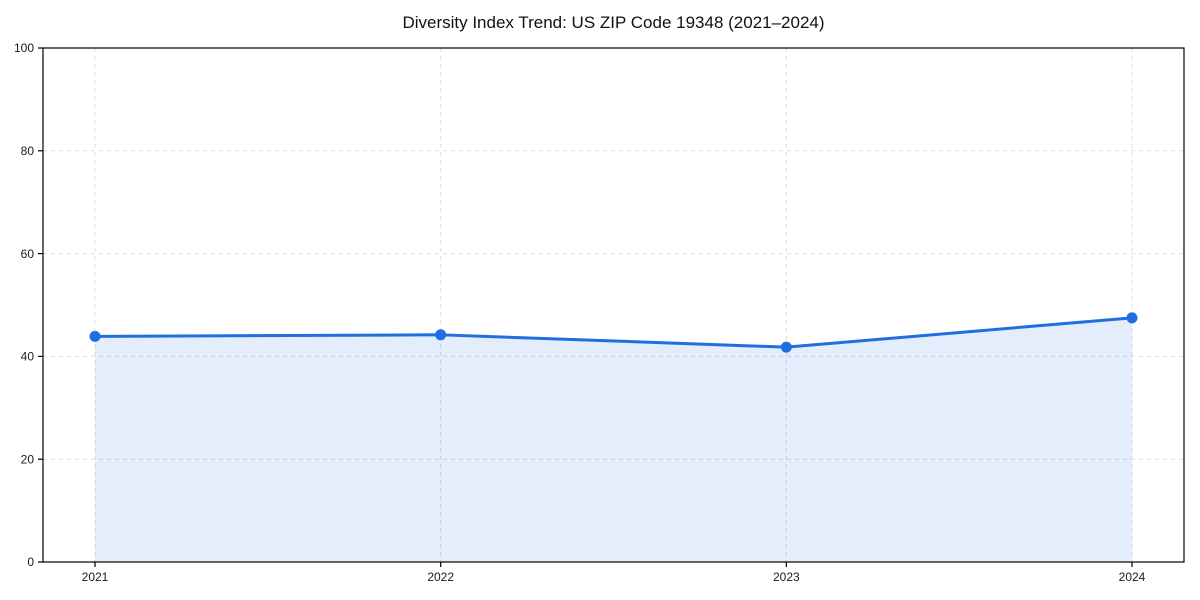 This screenshot has width=1200, height=600. What do you see at coordinates (28, 151) in the screenshot?
I see `y-tick-label: 80` at bounding box center [28, 151].